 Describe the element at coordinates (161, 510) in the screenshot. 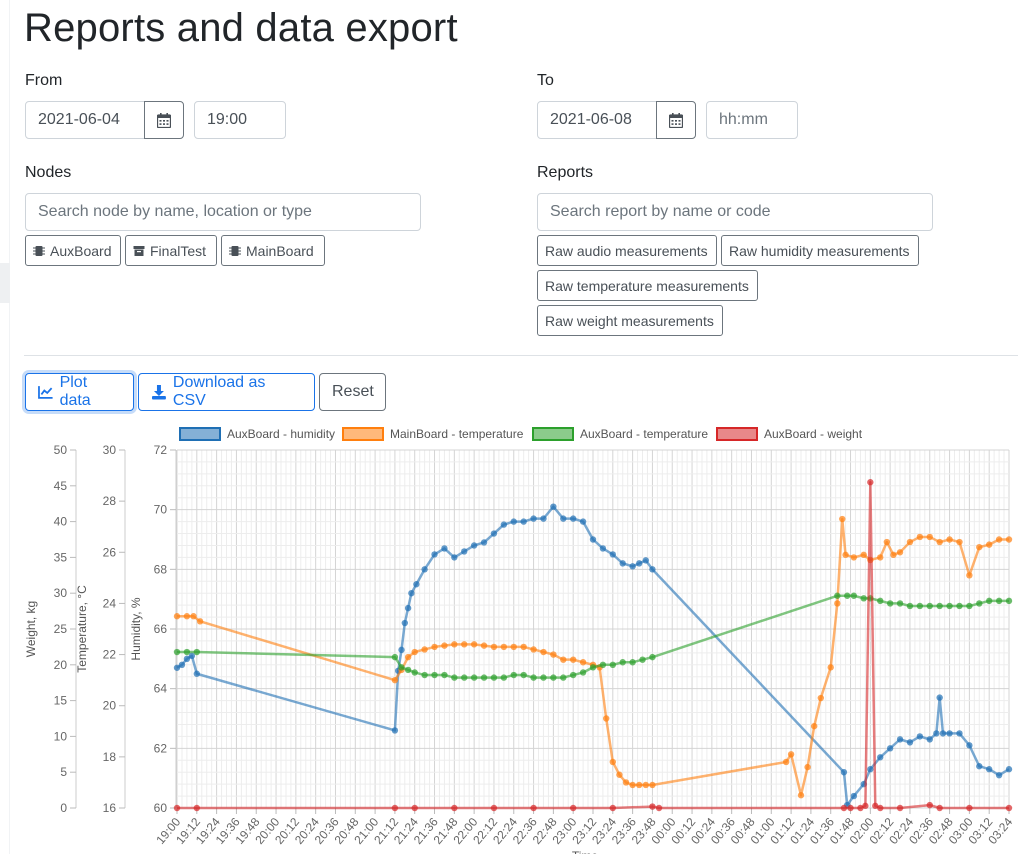

I see `humidity-tick-label: 70` at that location.